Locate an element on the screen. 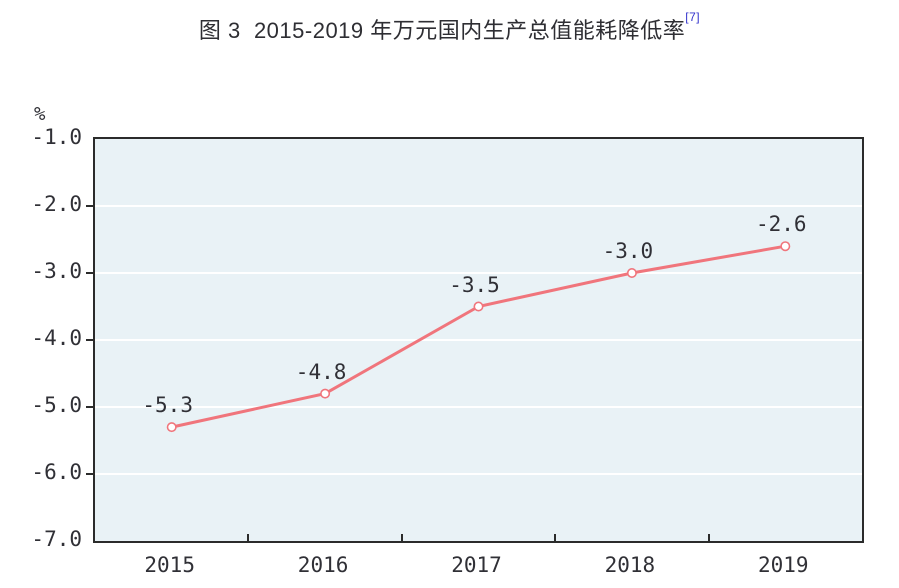  y-tick-label: -2.0 is located at coordinates (56, 204).